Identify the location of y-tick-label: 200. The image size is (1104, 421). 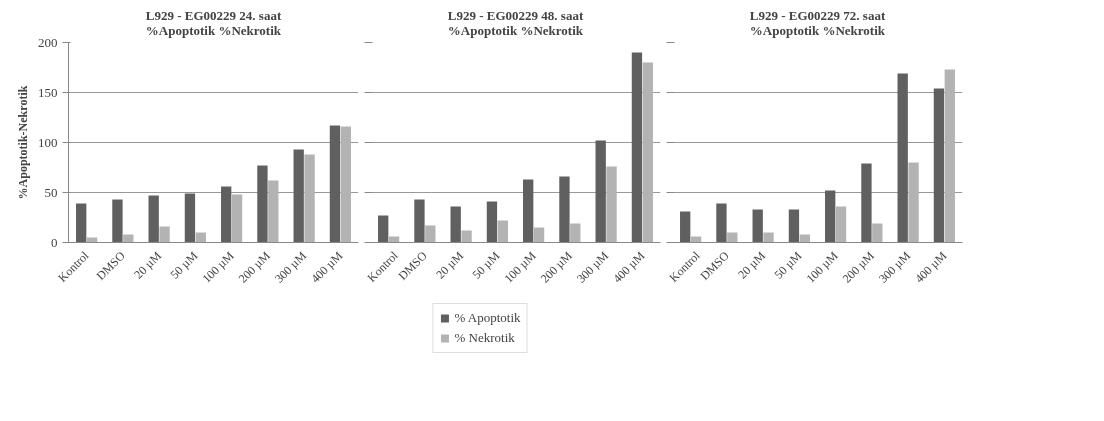
(48, 42).